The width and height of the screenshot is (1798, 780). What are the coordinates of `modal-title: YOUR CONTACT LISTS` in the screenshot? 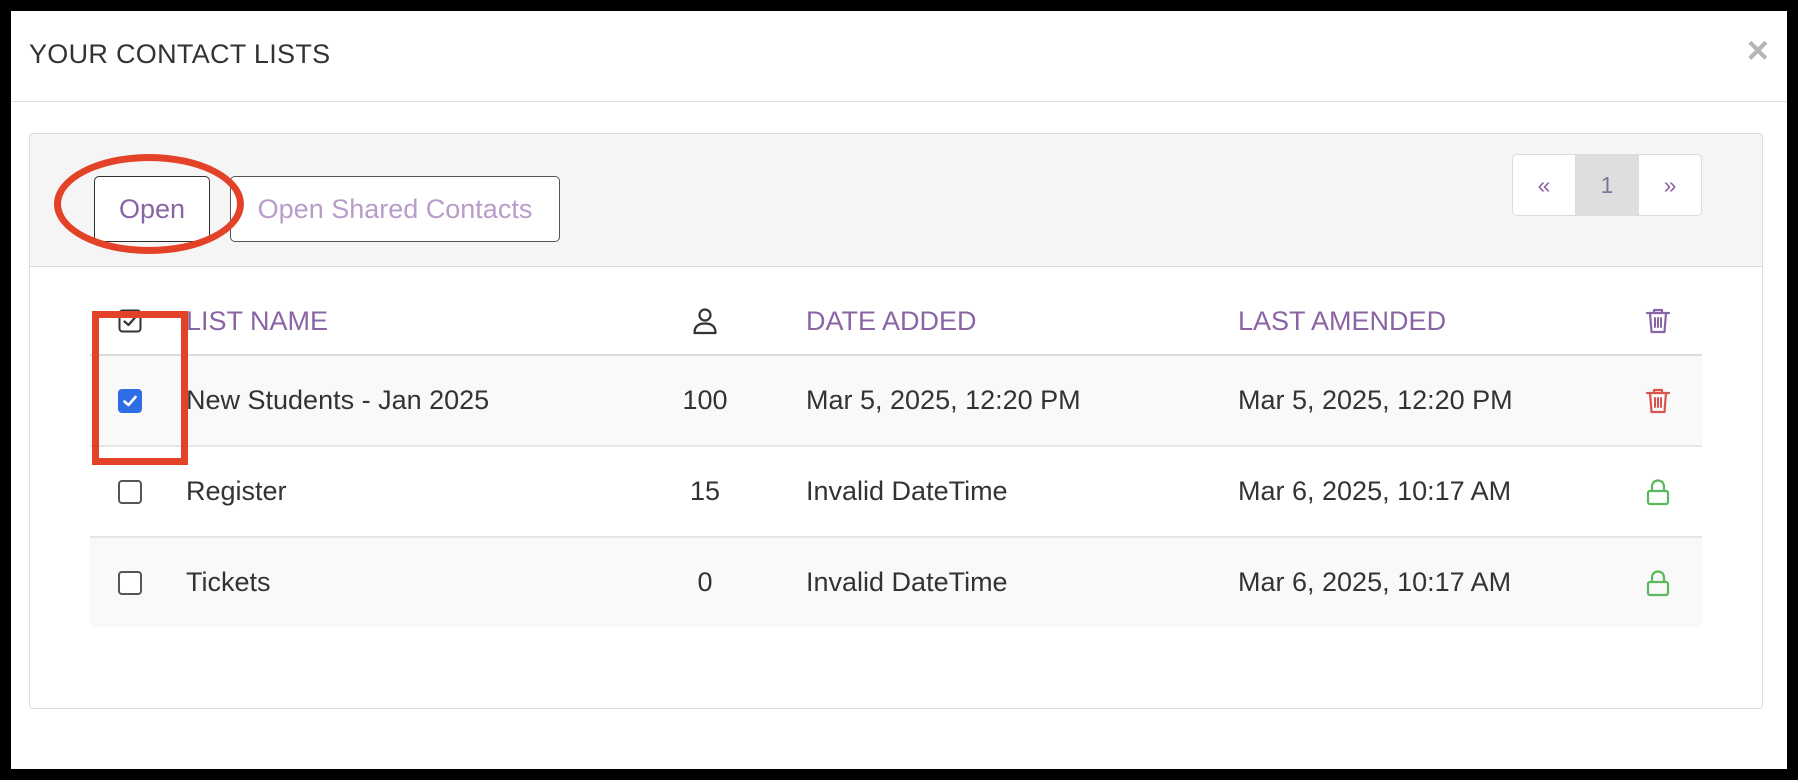 It's located at (180, 54).